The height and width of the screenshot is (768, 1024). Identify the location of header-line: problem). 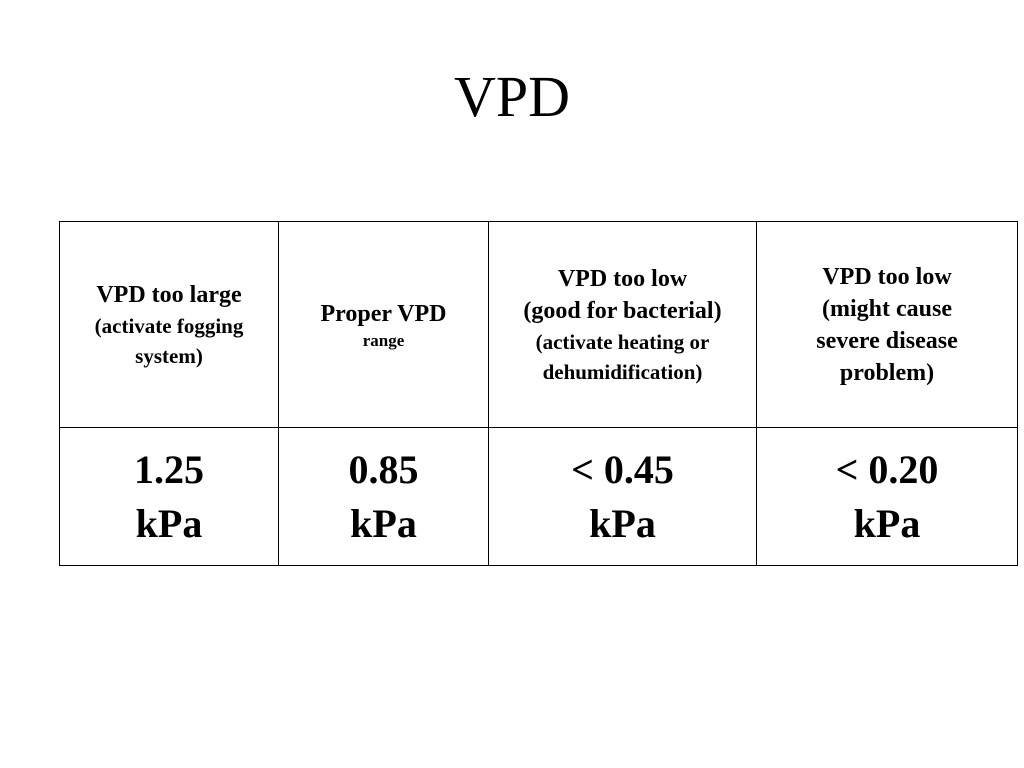
(887, 372).